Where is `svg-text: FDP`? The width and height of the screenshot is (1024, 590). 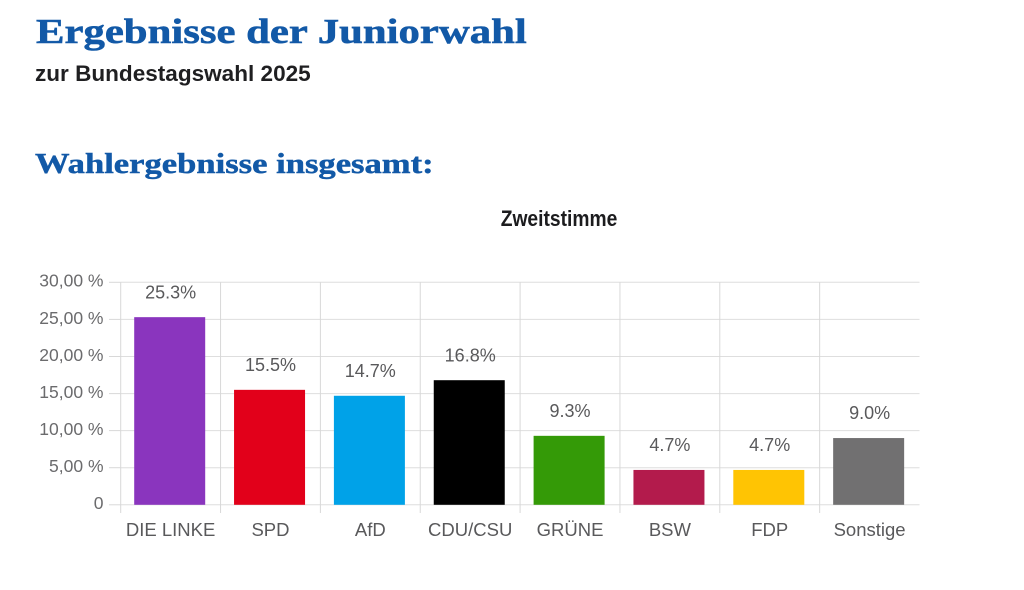 svg-text: FDP is located at coordinates (769, 529).